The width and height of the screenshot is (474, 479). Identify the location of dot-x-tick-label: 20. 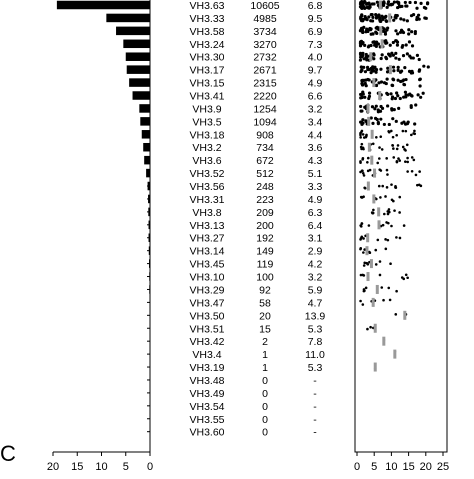
(426, 467).